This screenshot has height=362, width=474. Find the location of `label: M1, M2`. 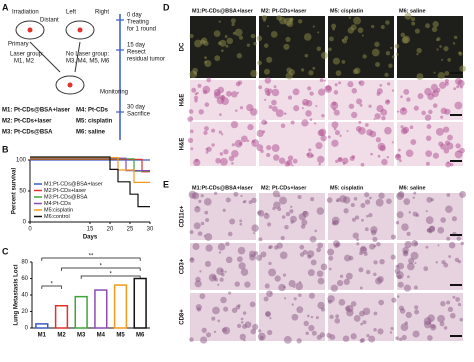

label: M1, M2 is located at coordinates (24, 62).